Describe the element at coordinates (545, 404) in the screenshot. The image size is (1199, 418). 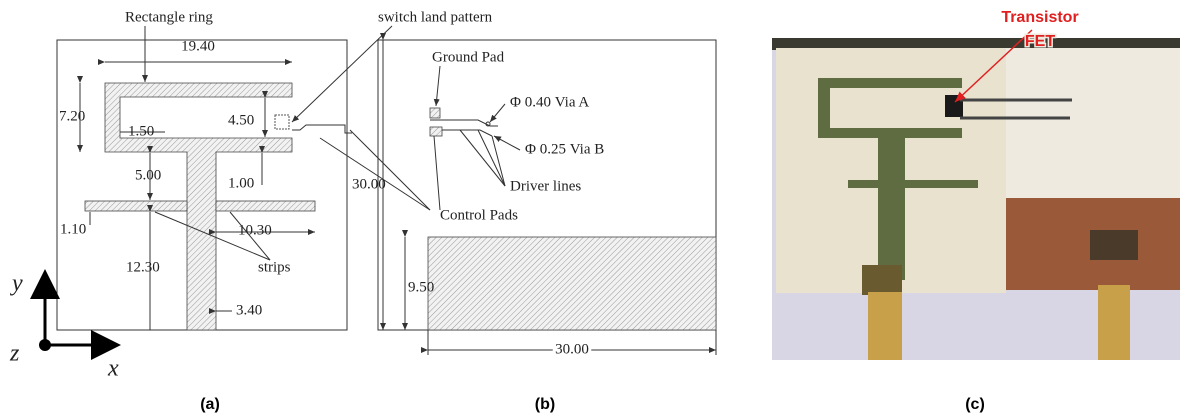
I see `caption: (b)` at that location.